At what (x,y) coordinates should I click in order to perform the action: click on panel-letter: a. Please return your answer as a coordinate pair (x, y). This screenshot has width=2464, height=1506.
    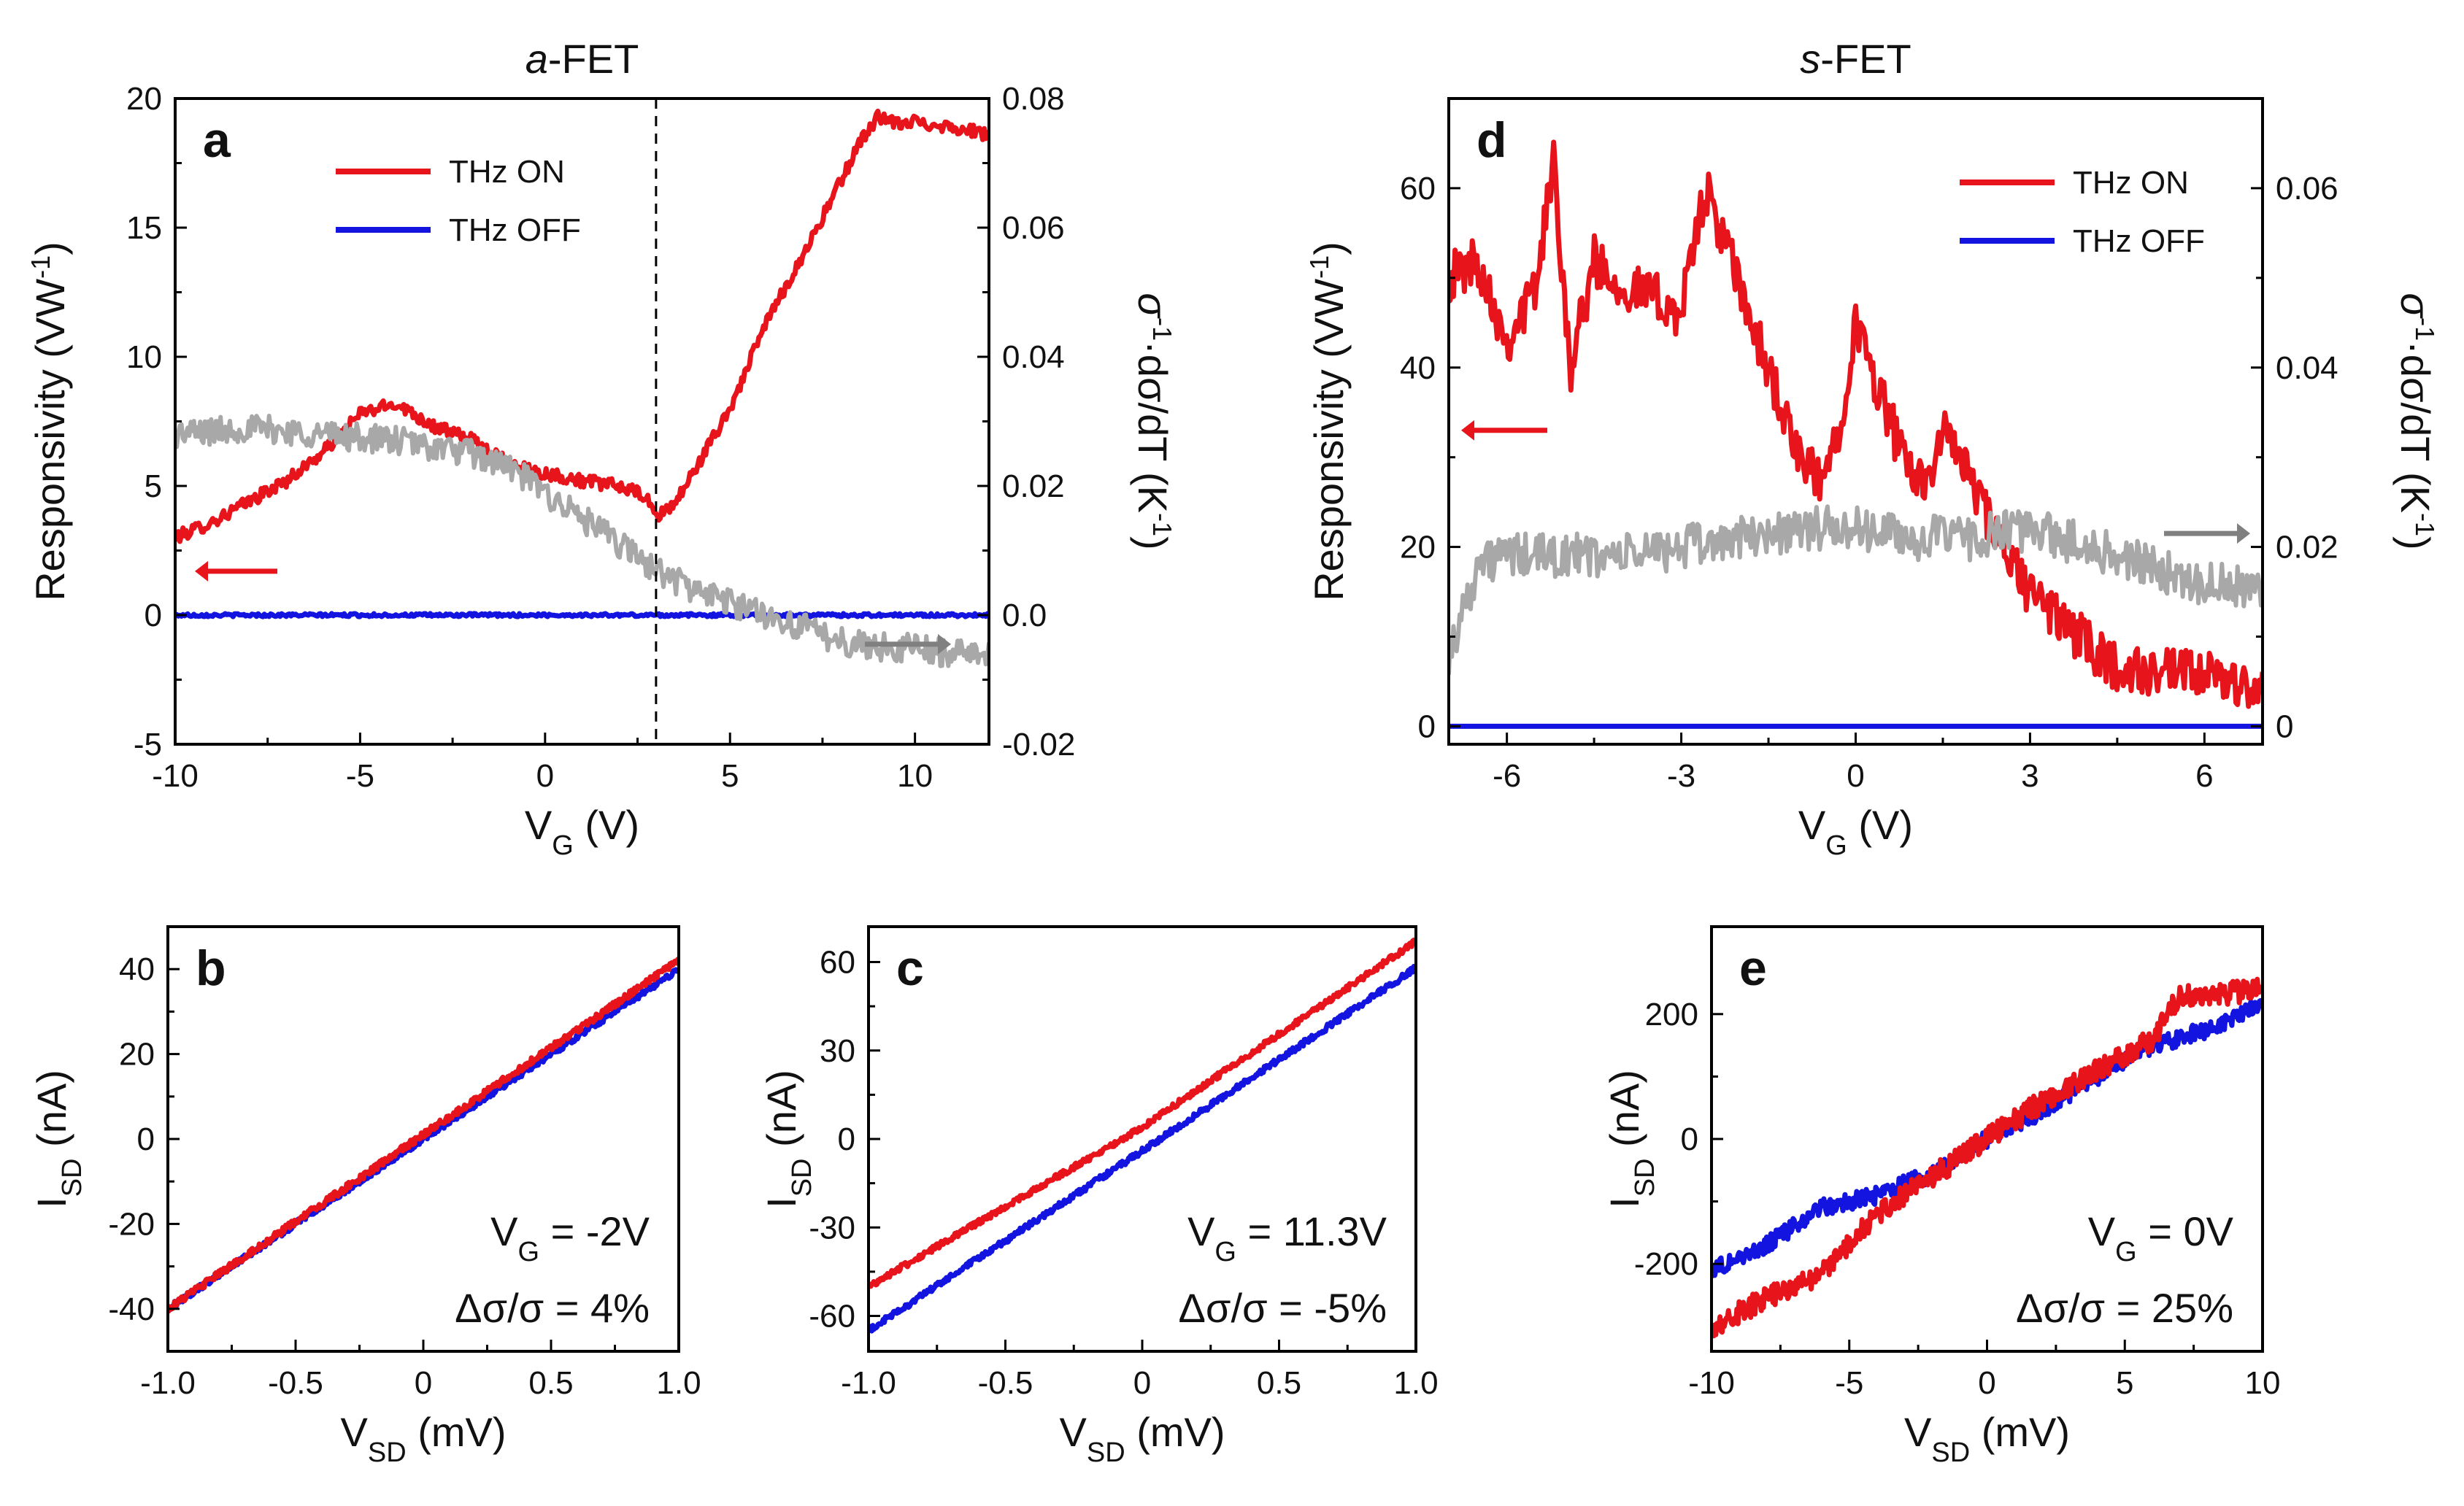
    Looking at the image, I should click on (217, 140).